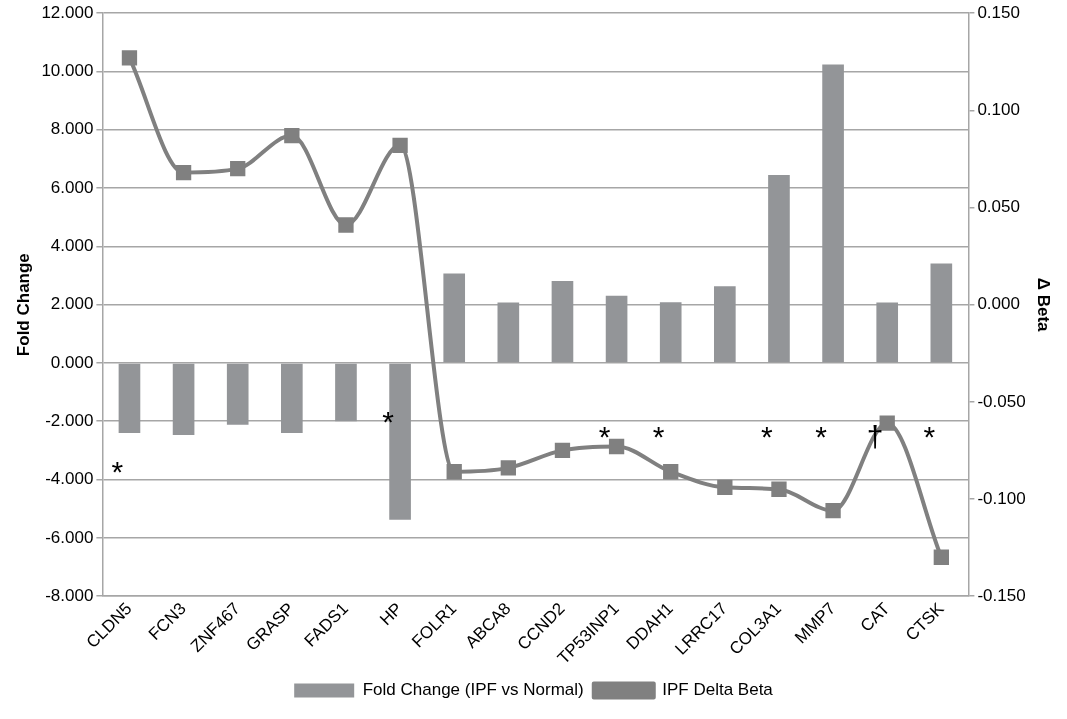  I want to click on y-tick-label: 12.000, so click(67, 12).